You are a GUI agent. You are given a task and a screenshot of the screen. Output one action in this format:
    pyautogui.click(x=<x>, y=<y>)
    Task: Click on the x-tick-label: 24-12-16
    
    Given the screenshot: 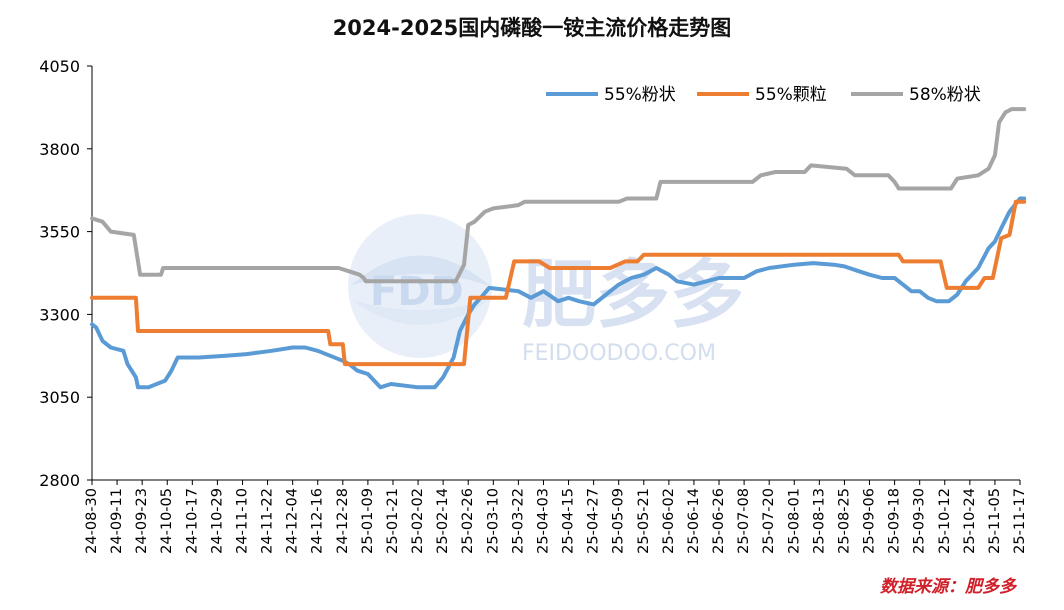 What is the action you would take?
    pyautogui.click(x=318, y=521)
    